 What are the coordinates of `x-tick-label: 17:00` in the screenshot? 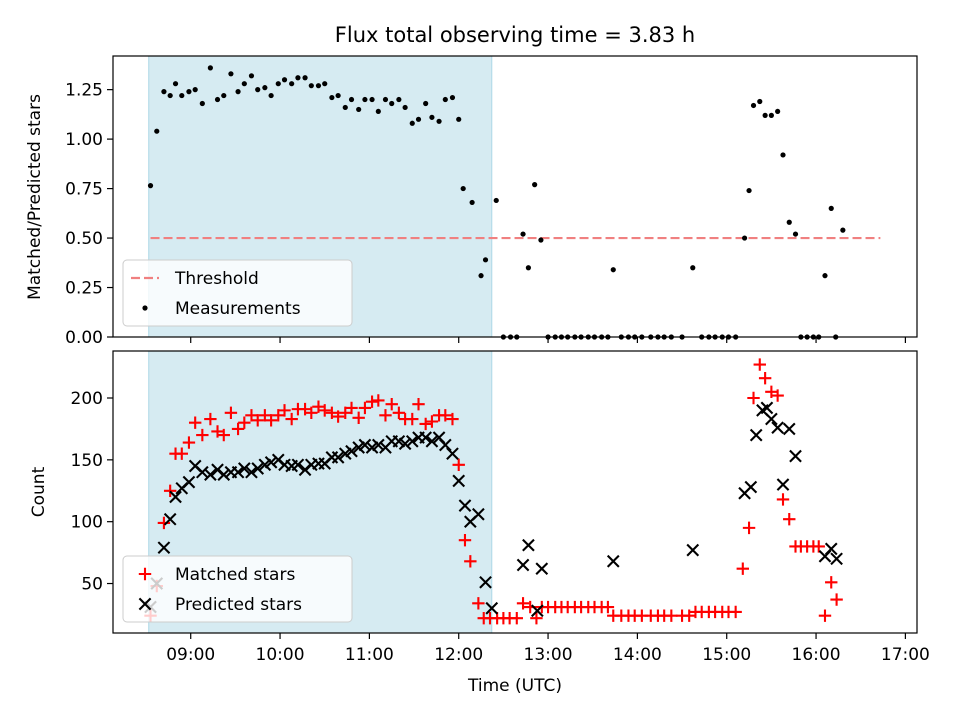 It's located at (905, 655).